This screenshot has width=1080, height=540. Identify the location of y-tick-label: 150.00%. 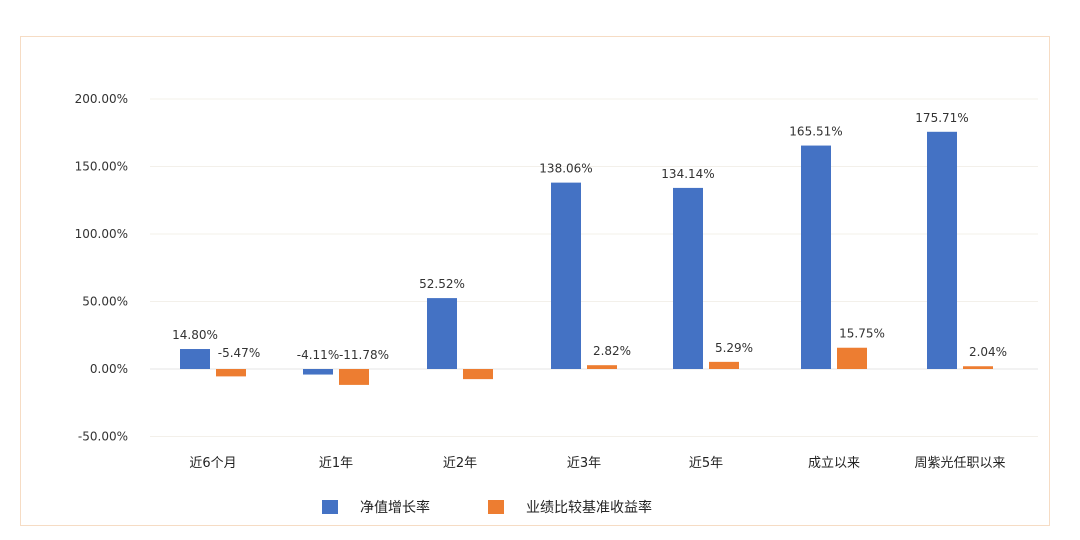
(101, 167).